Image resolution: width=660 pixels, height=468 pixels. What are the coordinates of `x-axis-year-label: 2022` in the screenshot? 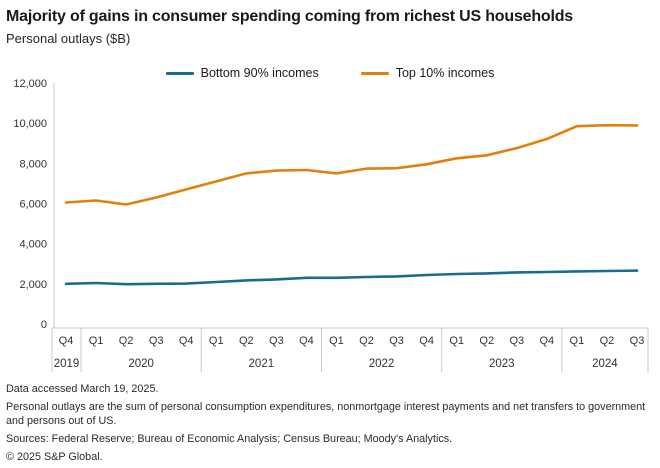 It's located at (382, 364).